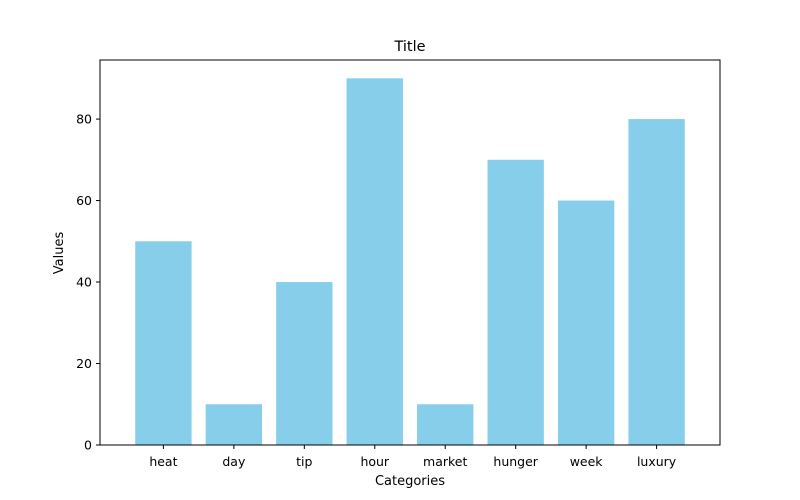 Image resolution: width=800 pixels, height=500 pixels. What do you see at coordinates (374, 261) in the screenshot?
I see `bar-hour` at bounding box center [374, 261].